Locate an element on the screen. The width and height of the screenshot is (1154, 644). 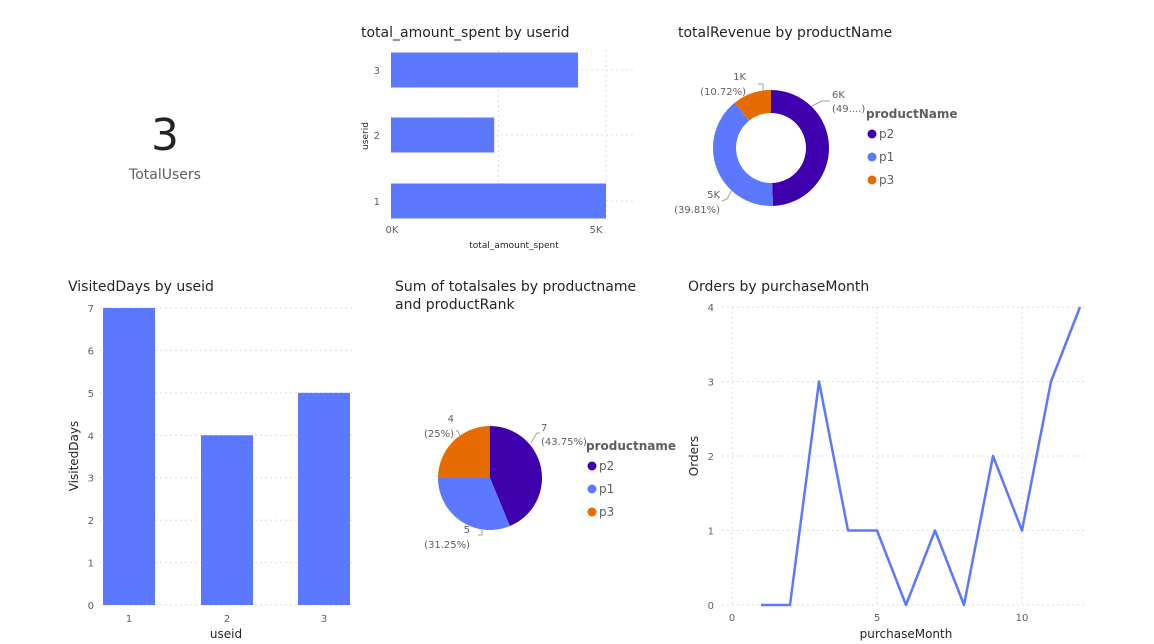
orders-y-tick: 3 is located at coordinates (711, 383).